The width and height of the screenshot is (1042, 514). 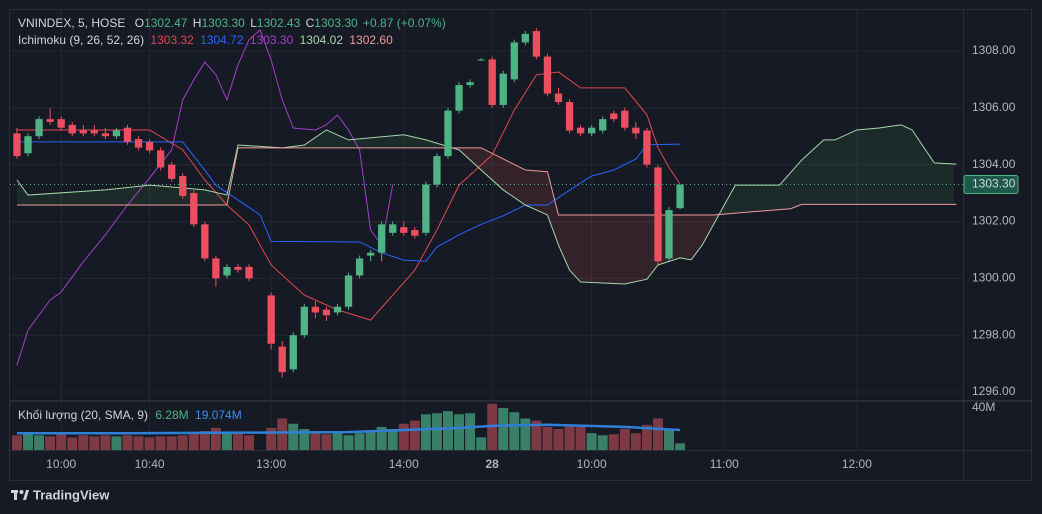 I want to click on y-tick-label: 40M, so click(x=983, y=407).